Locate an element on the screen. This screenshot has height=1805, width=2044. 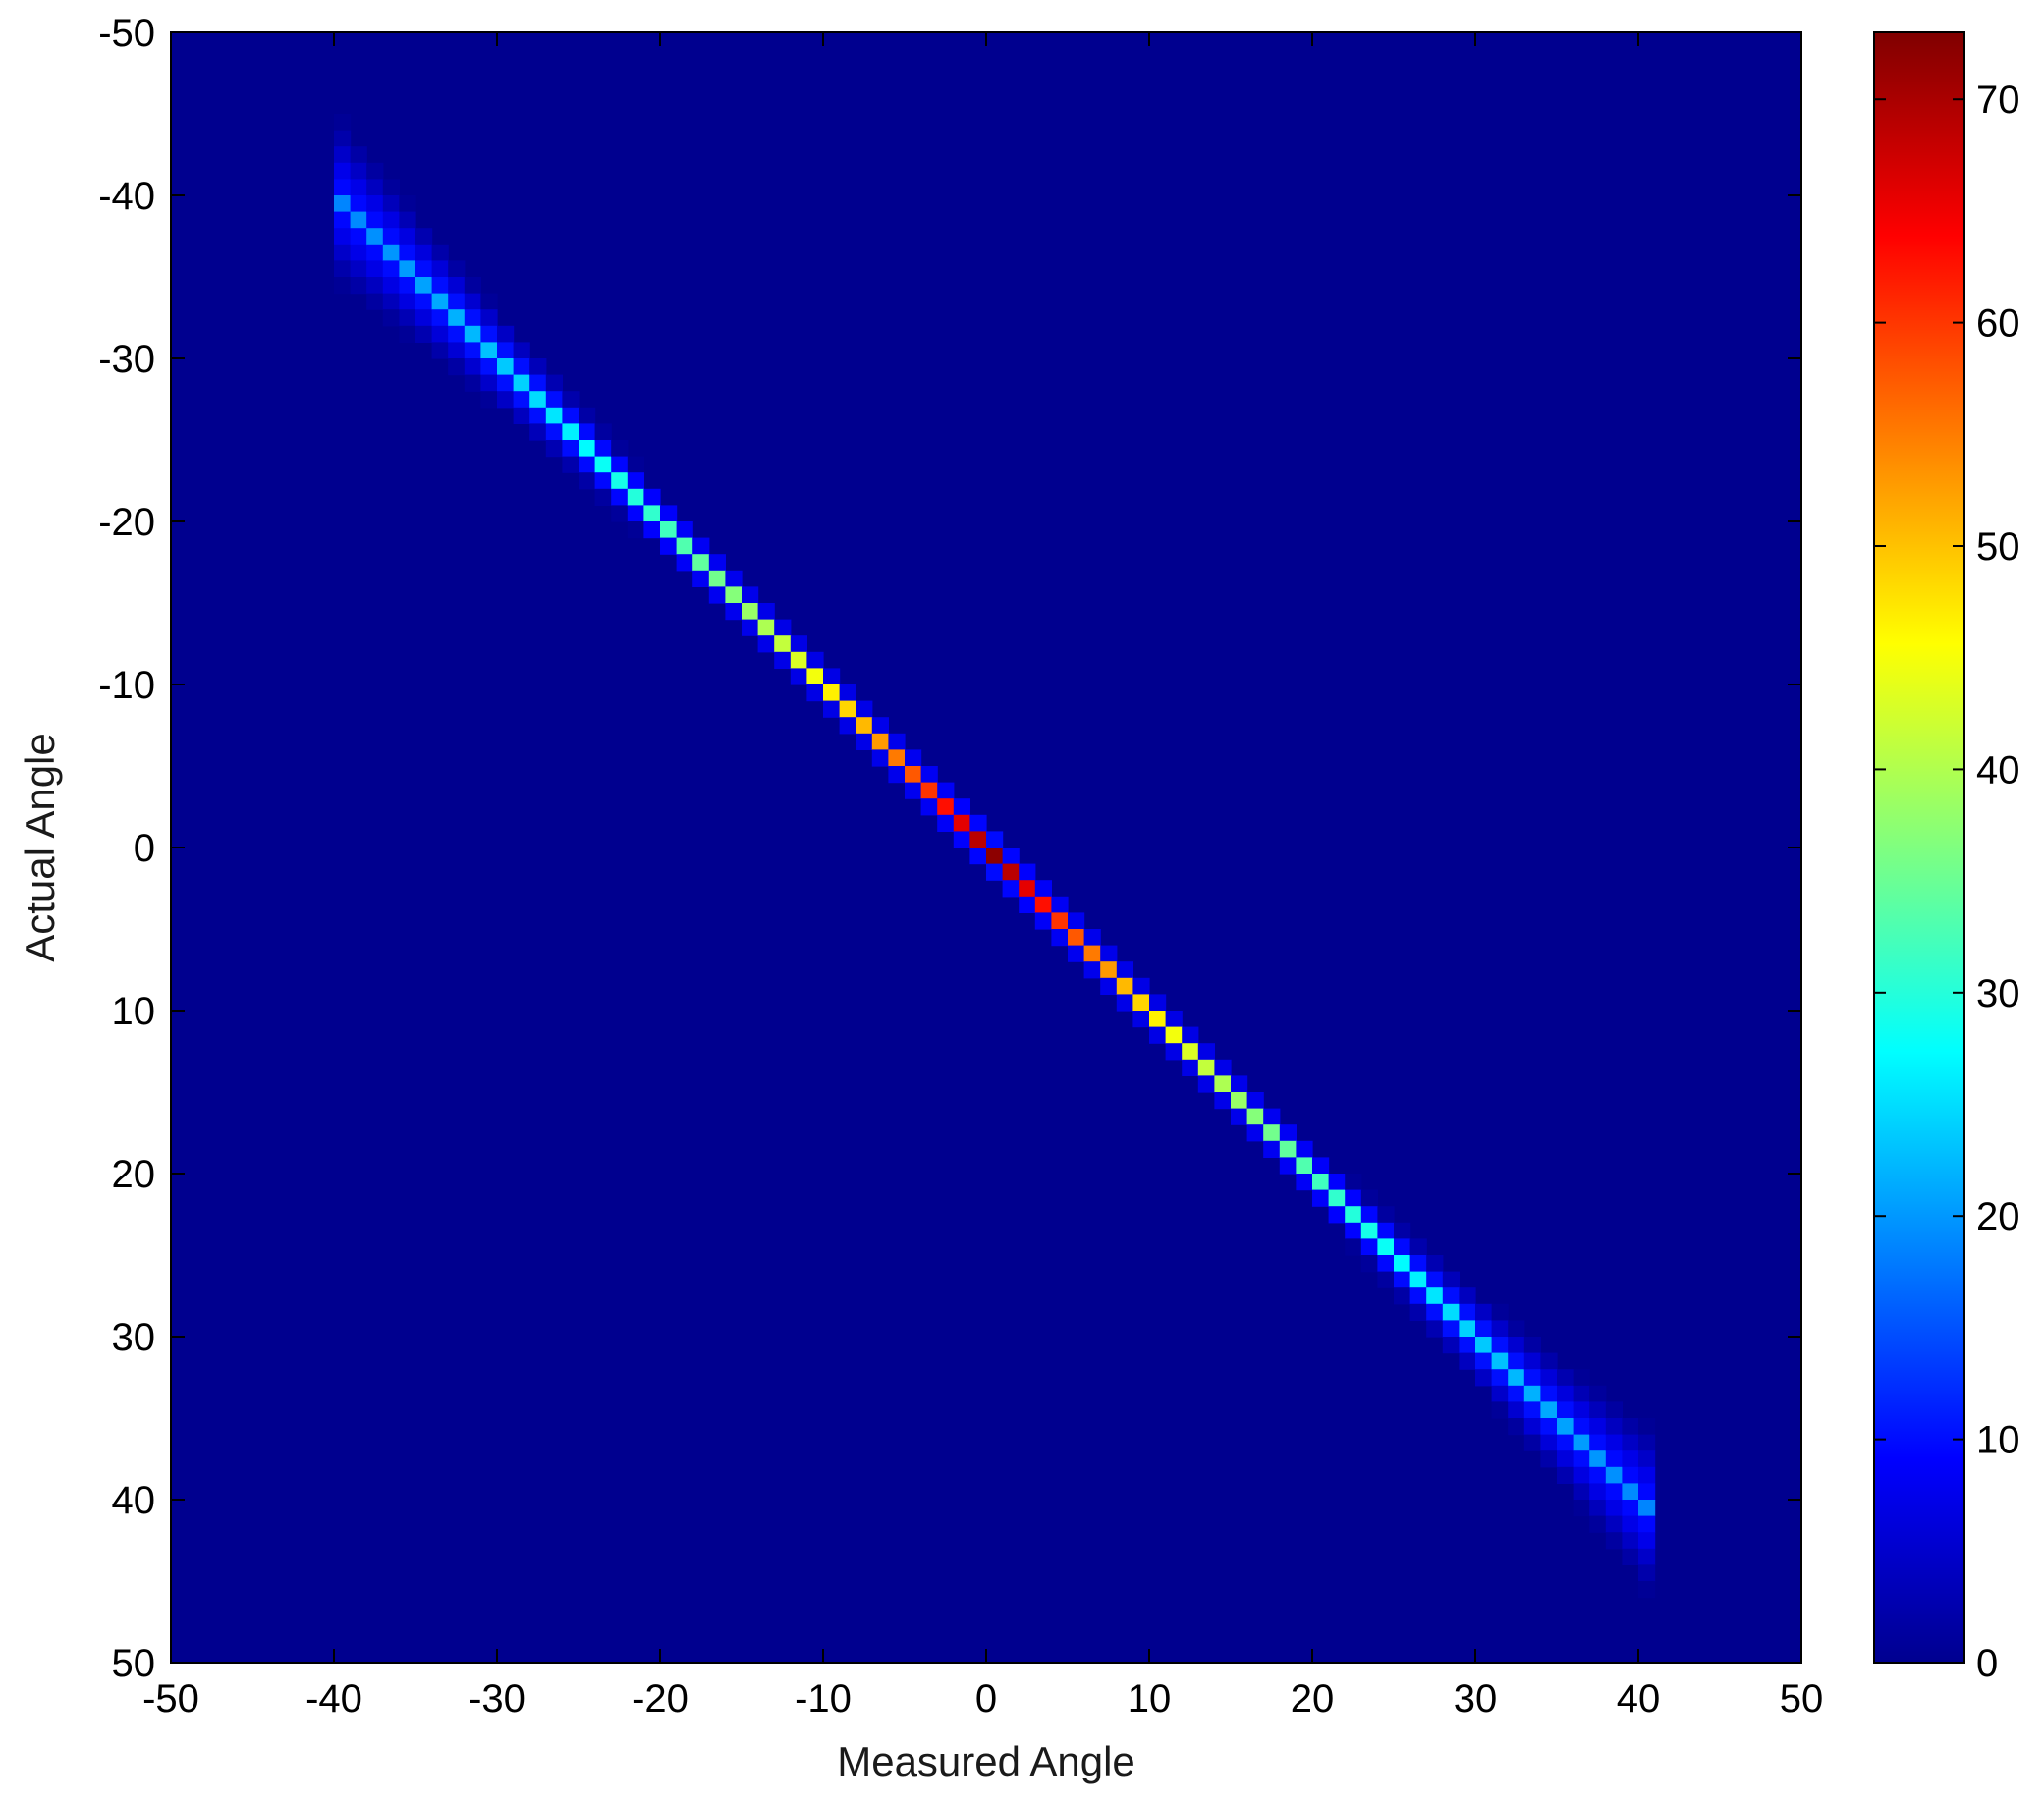
y-tick-label: 30 is located at coordinates (134, 1337).